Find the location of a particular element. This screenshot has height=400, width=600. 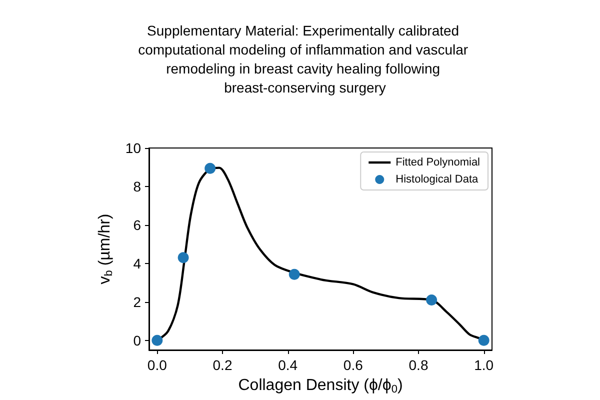

x-tick-label: 0.2 is located at coordinates (222, 365).